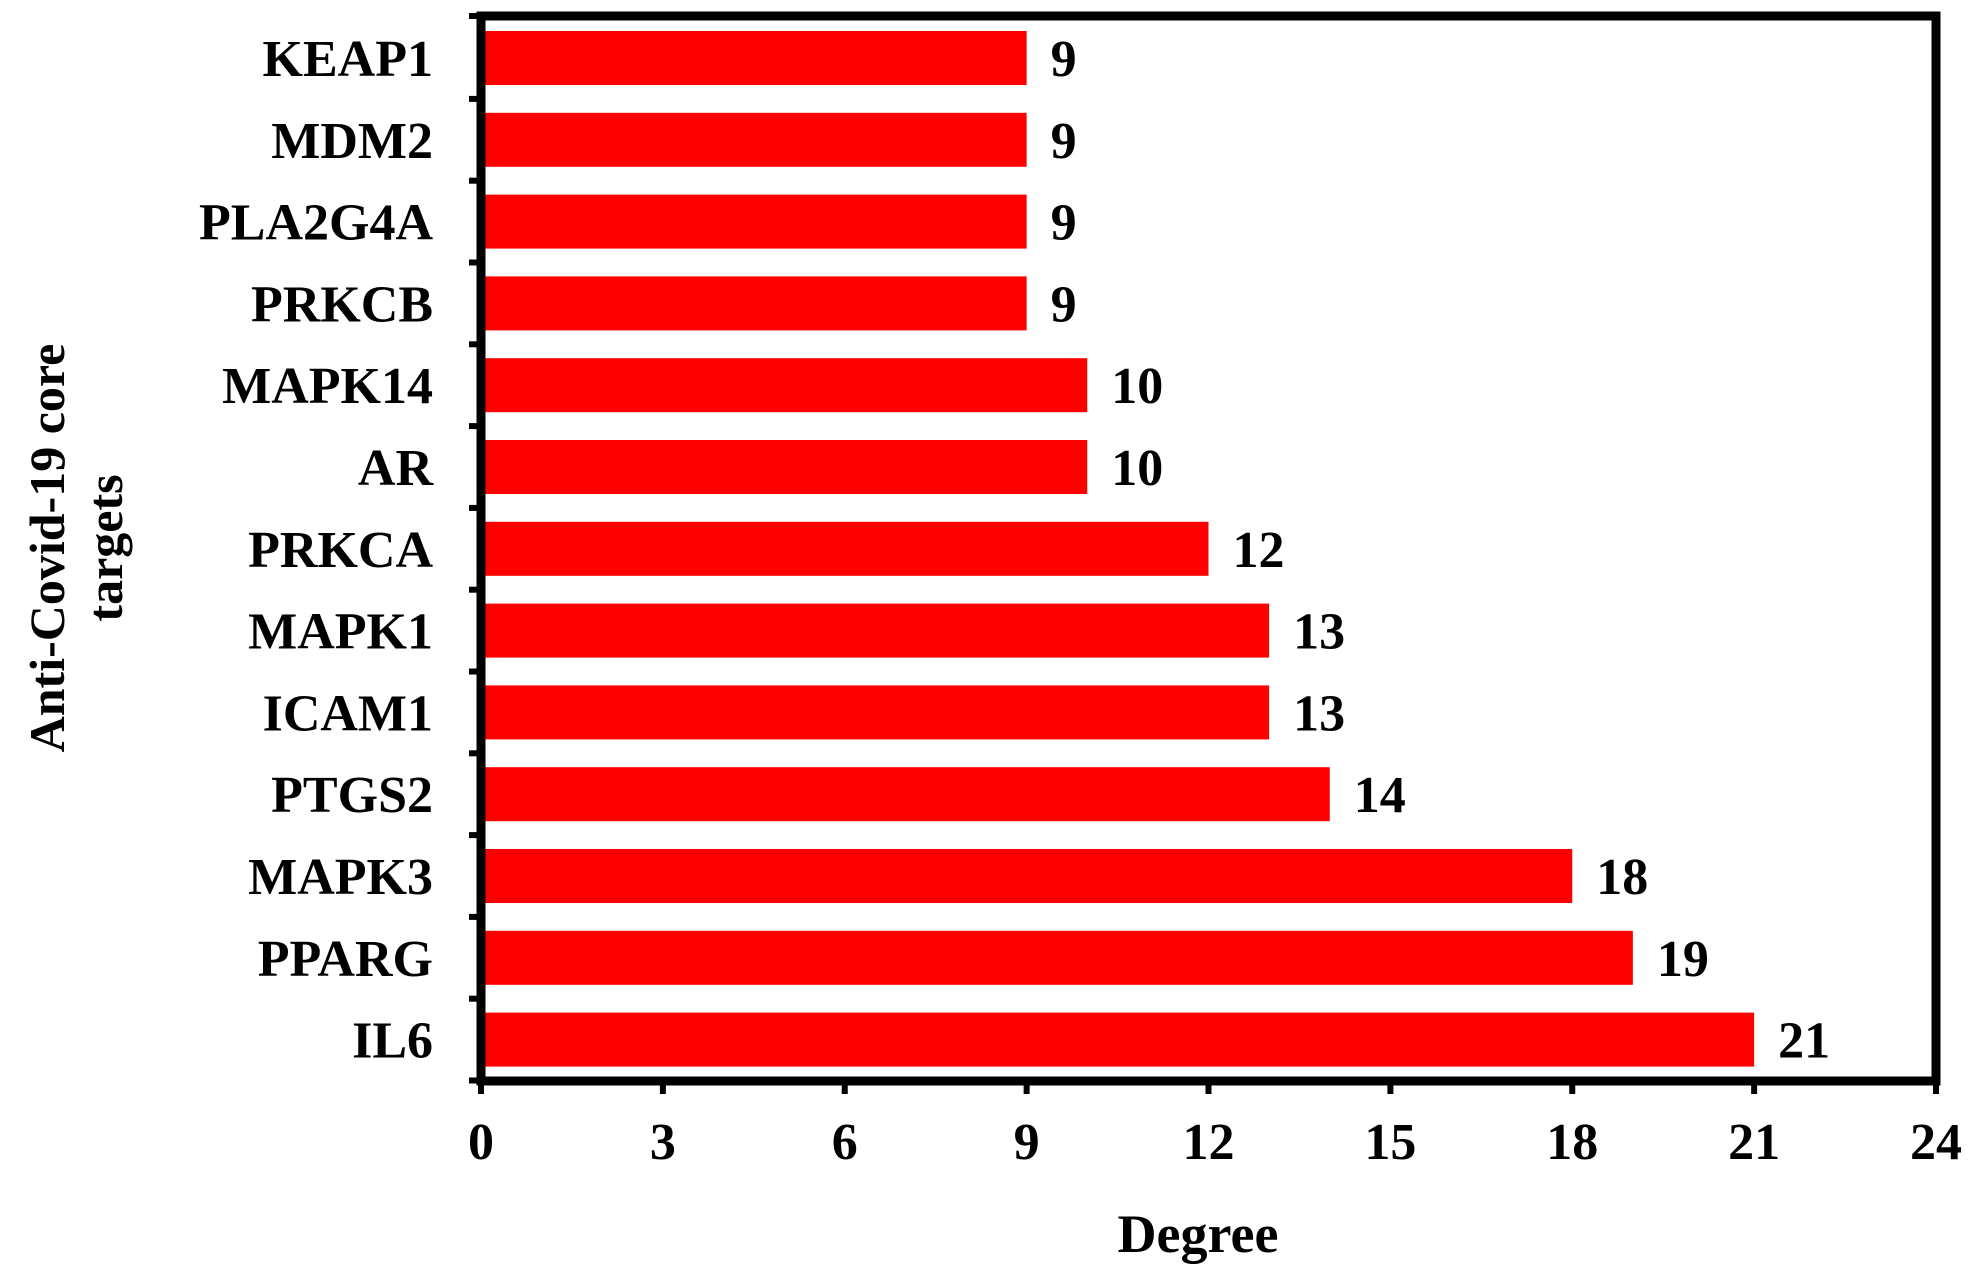 The height and width of the screenshot is (1274, 1983). Describe the element at coordinates (1380, 795) in the screenshot. I see `value-label-ptgs2: 14` at that location.